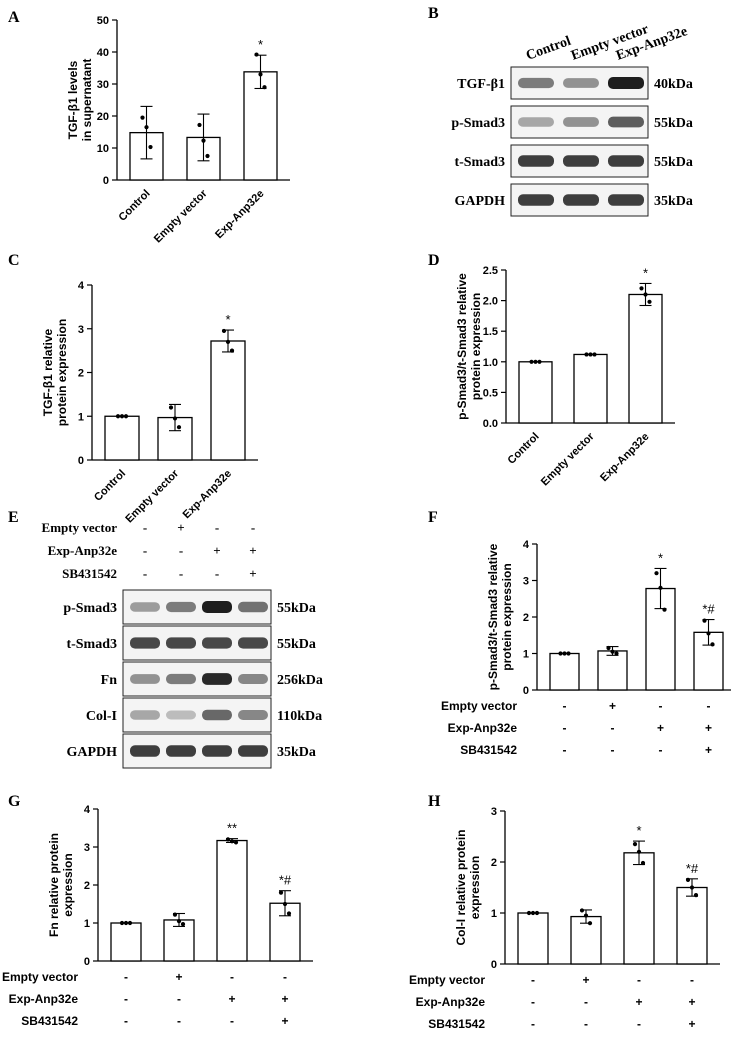  What do you see at coordinates (91, 752) in the screenshot?
I see `blot-row-label: GAPDH` at bounding box center [91, 752].